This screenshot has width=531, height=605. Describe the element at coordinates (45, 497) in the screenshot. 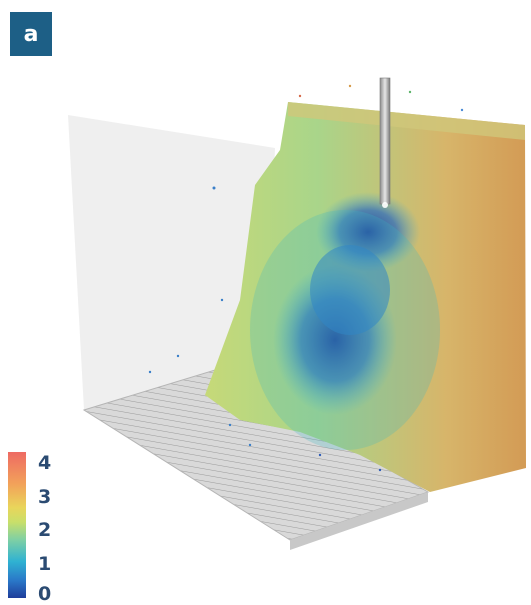

I see `colorbar-tick-3: 3` at that location.